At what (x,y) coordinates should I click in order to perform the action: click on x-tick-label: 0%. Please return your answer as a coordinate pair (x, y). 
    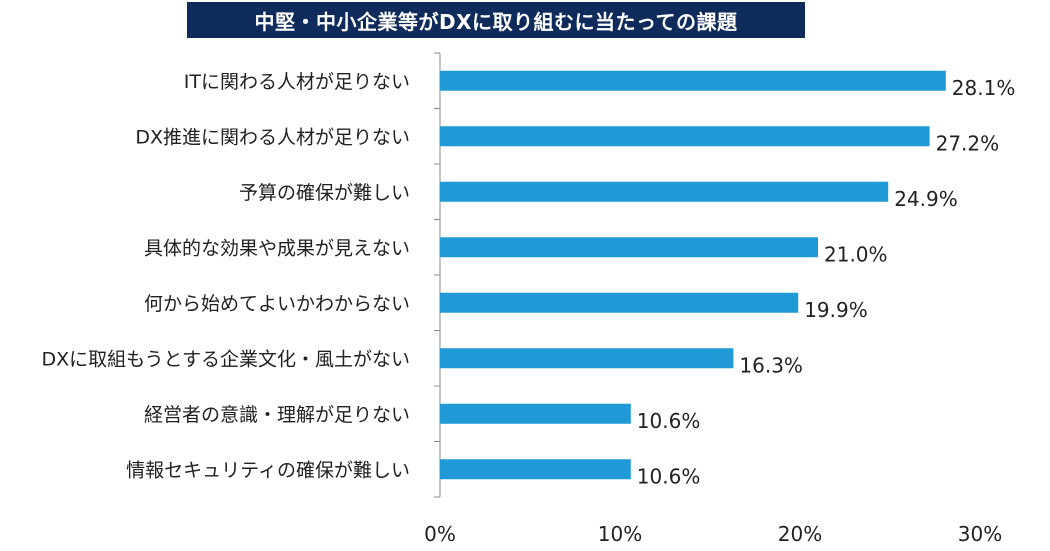
    Looking at the image, I should click on (440, 534).